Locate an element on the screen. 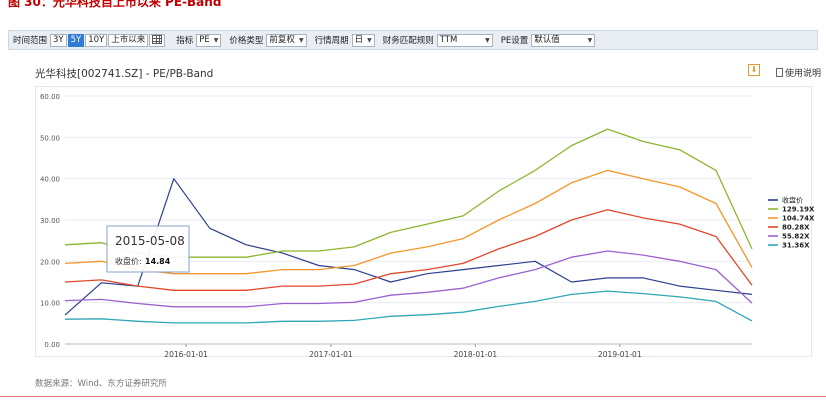  y-tick-label: 0.00 is located at coordinates (52, 345).